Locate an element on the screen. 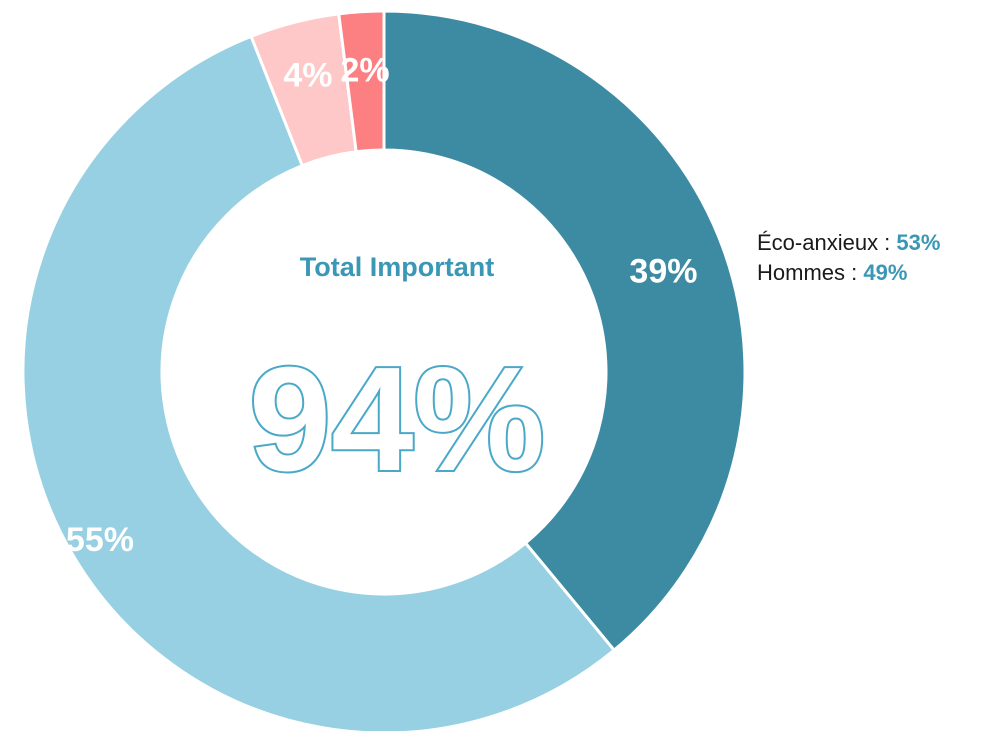  annotation-eco-anxieux: Éco-anxieux : 53% is located at coordinates (848, 243).